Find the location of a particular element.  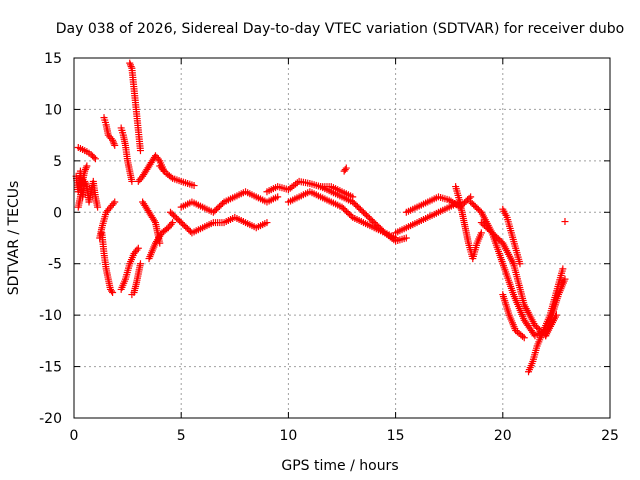

y-tick-label: 10 is located at coordinates (53, 110).